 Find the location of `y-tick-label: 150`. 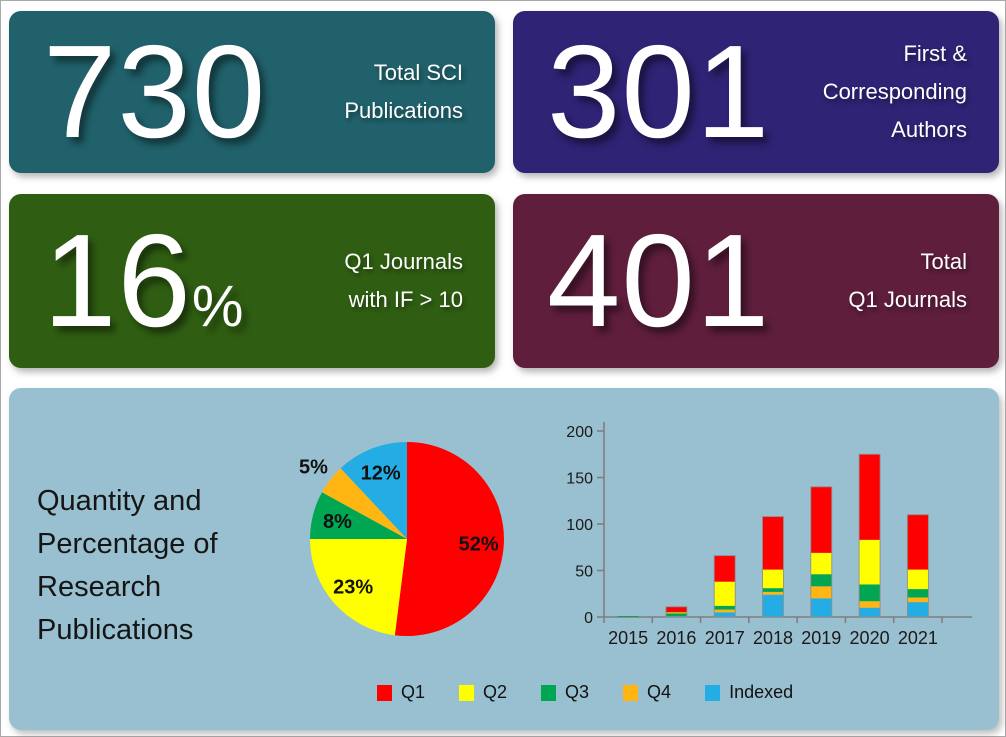

y-tick-label: 150 is located at coordinates (579, 479).